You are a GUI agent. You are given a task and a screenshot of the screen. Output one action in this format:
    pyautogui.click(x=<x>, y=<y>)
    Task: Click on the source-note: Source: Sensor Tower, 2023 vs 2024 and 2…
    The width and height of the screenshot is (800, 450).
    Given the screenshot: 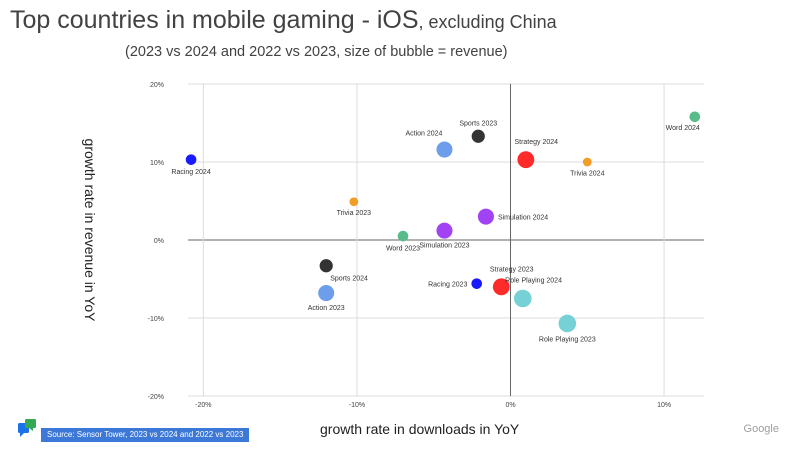 What is the action you would take?
    pyautogui.click(x=145, y=435)
    